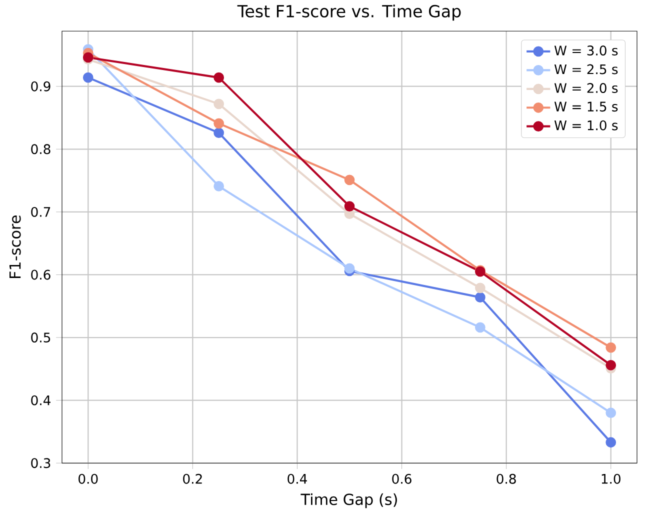  Describe the element at coordinates (349, 12) in the screenshot. I see `chart-title: Test F1-score vs. Time Gap` at that location.